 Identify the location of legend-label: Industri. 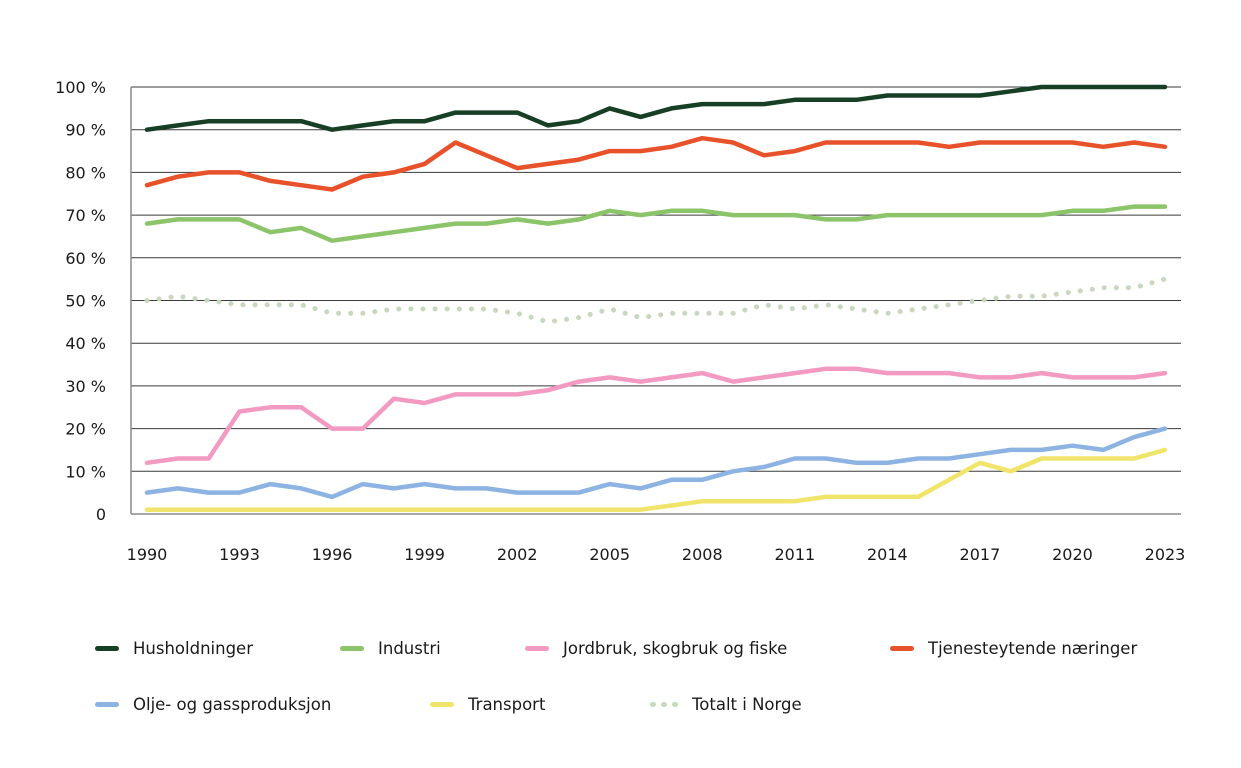
(409, 648).